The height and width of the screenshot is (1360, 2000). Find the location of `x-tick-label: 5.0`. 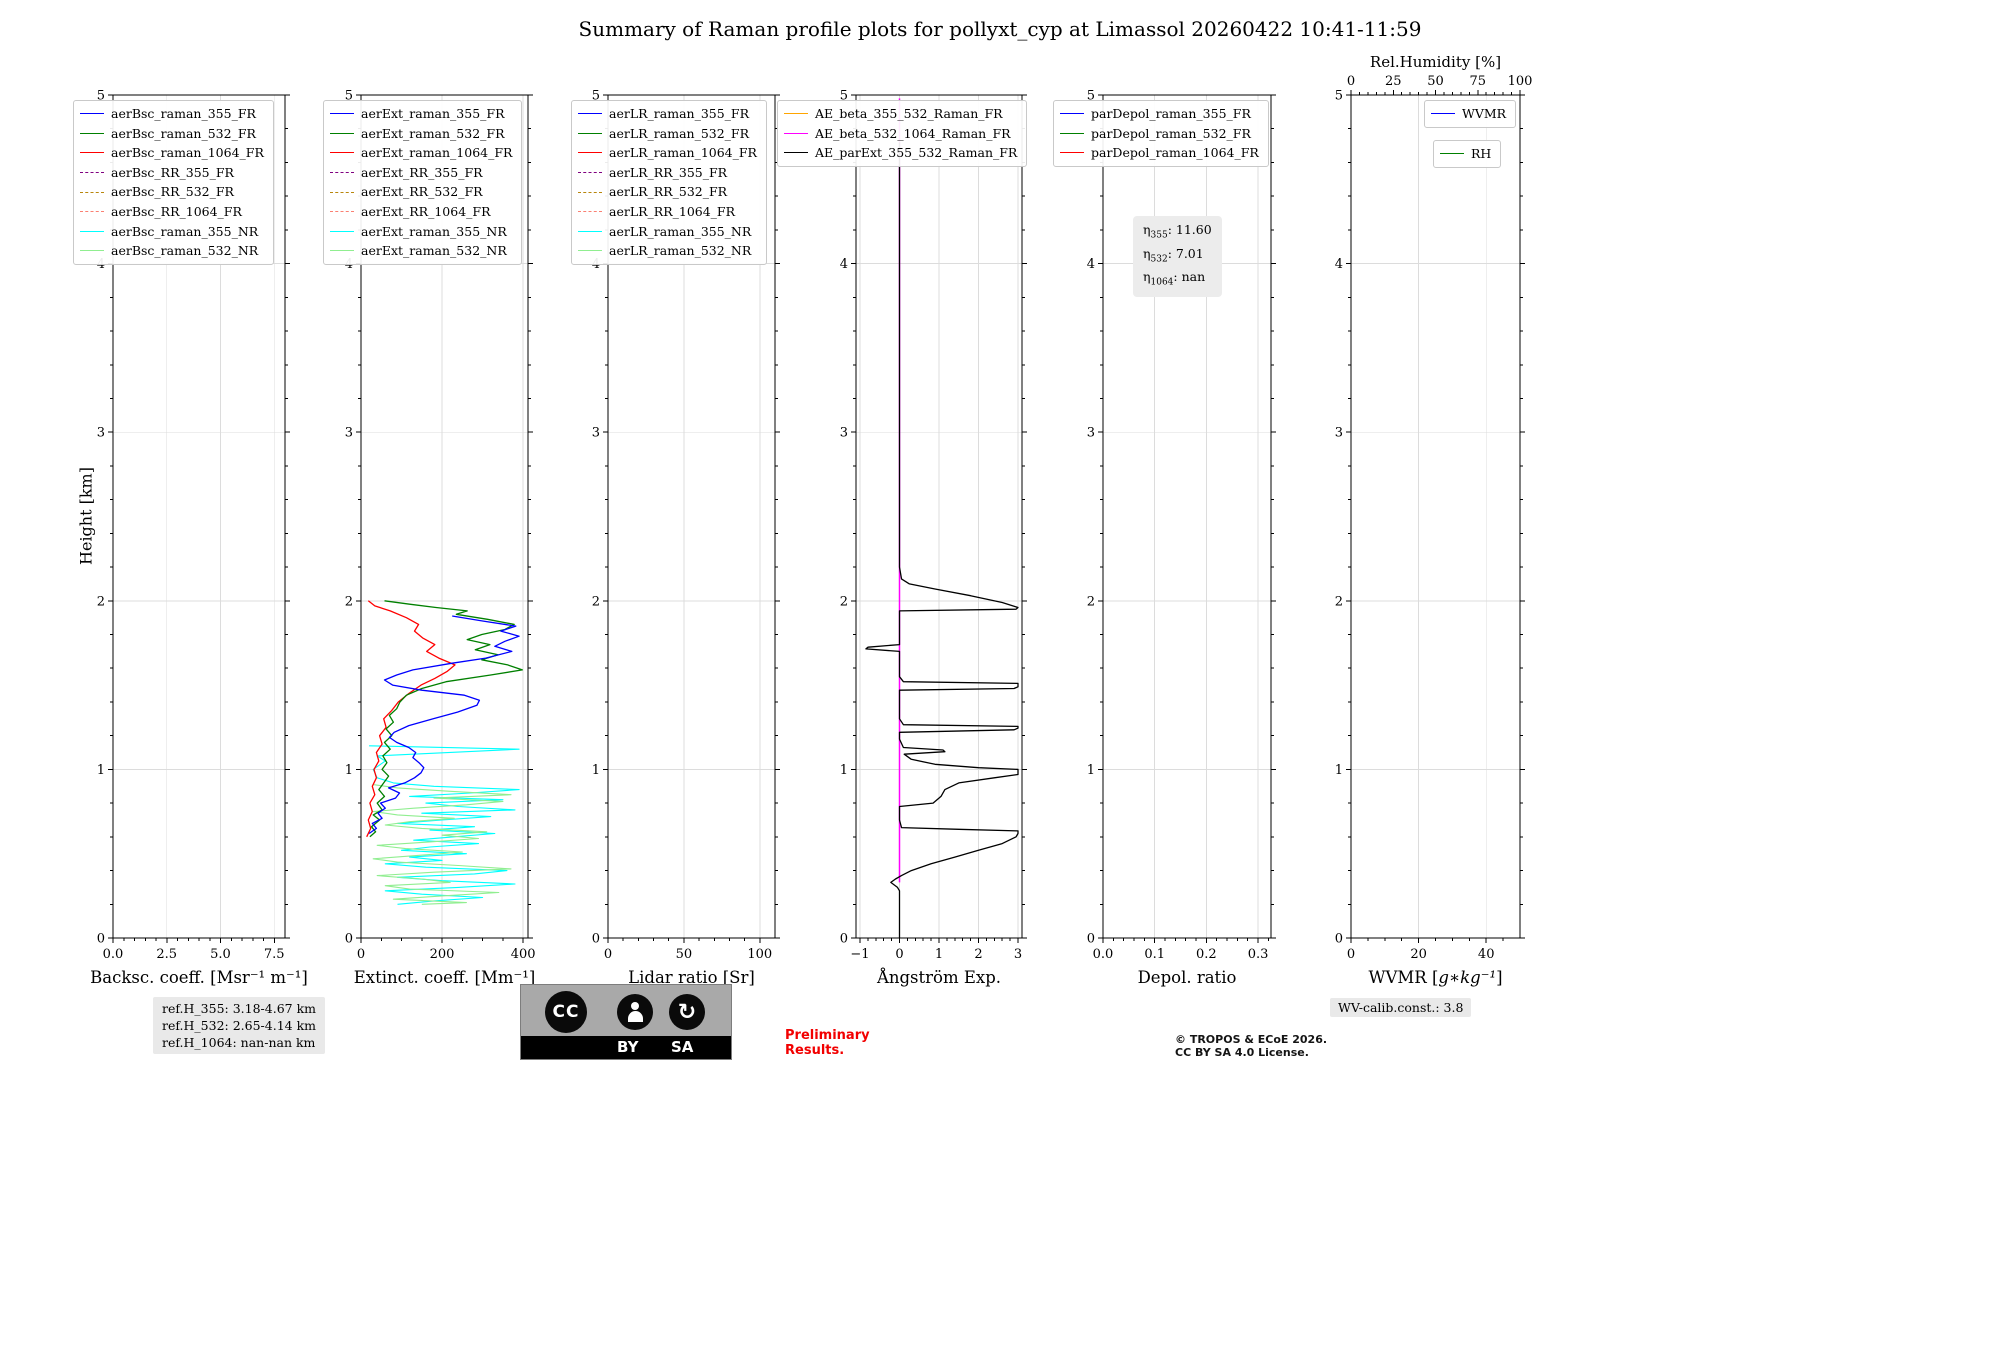

x-tick-label: 5.0 is located at coordinates (220, 954).